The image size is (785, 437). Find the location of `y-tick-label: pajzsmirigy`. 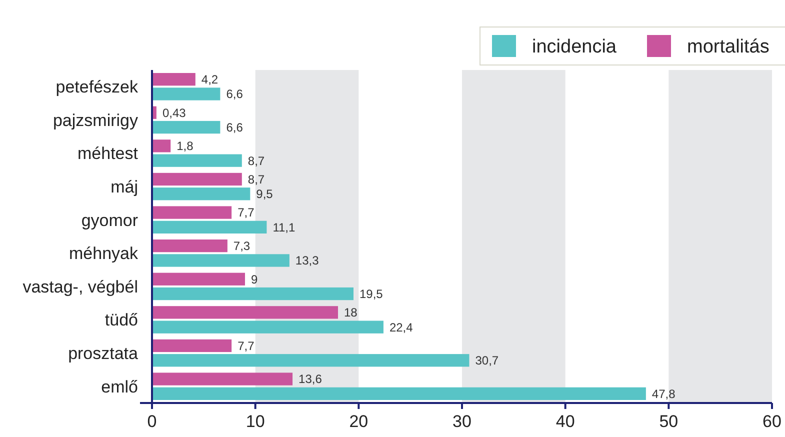

y-tick-label: pajzsmirigy is located at coordinates (95, 120).